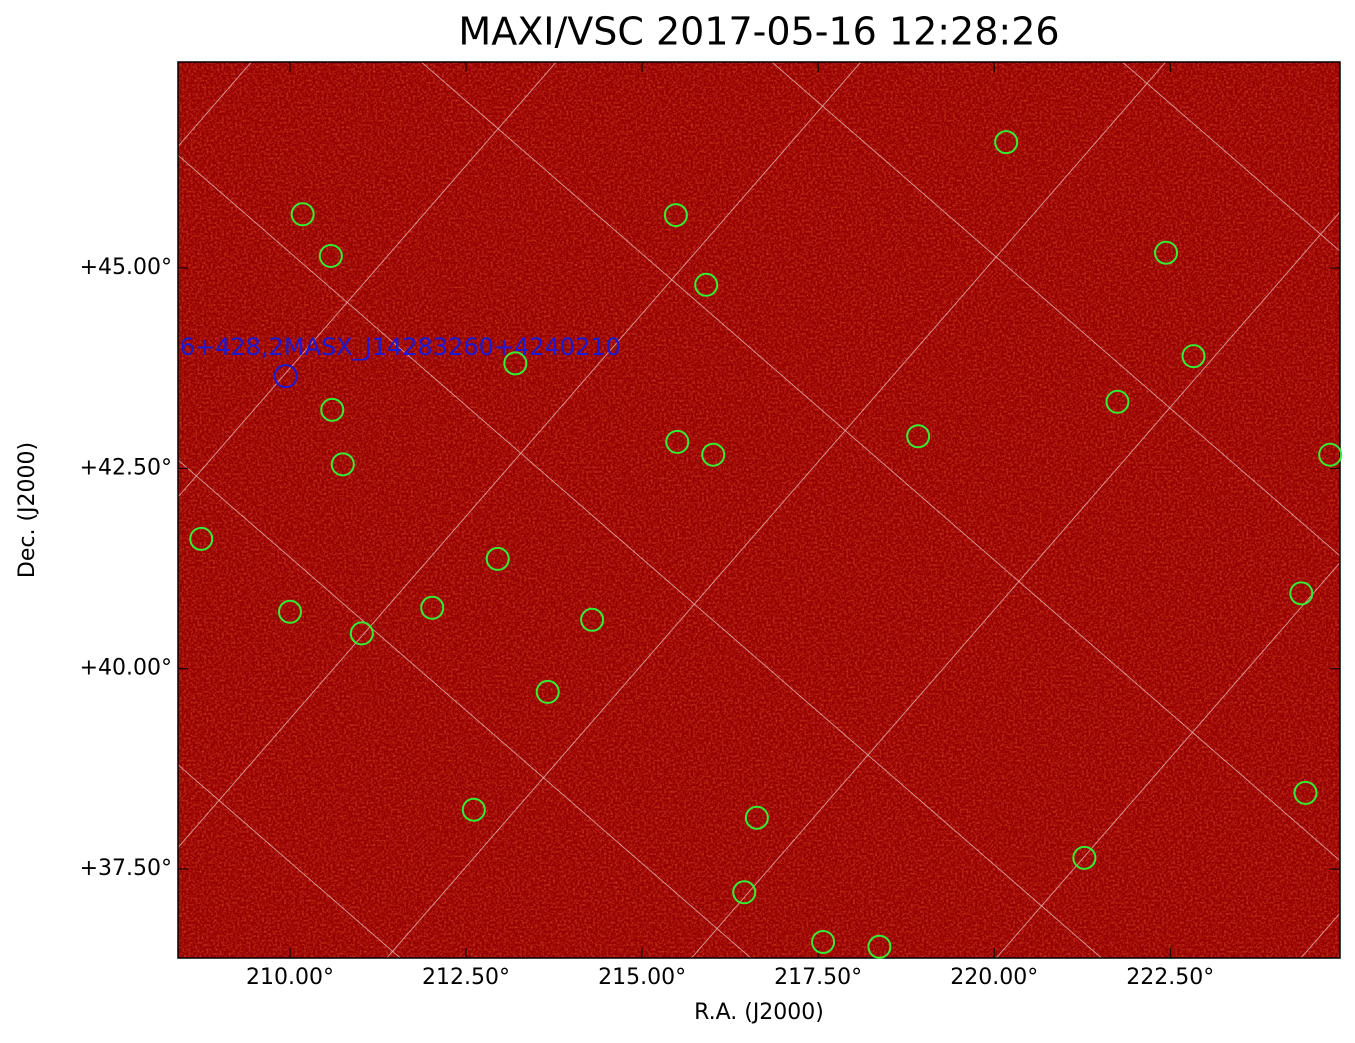  I want to click on annotation-marker, so click(285, 376).